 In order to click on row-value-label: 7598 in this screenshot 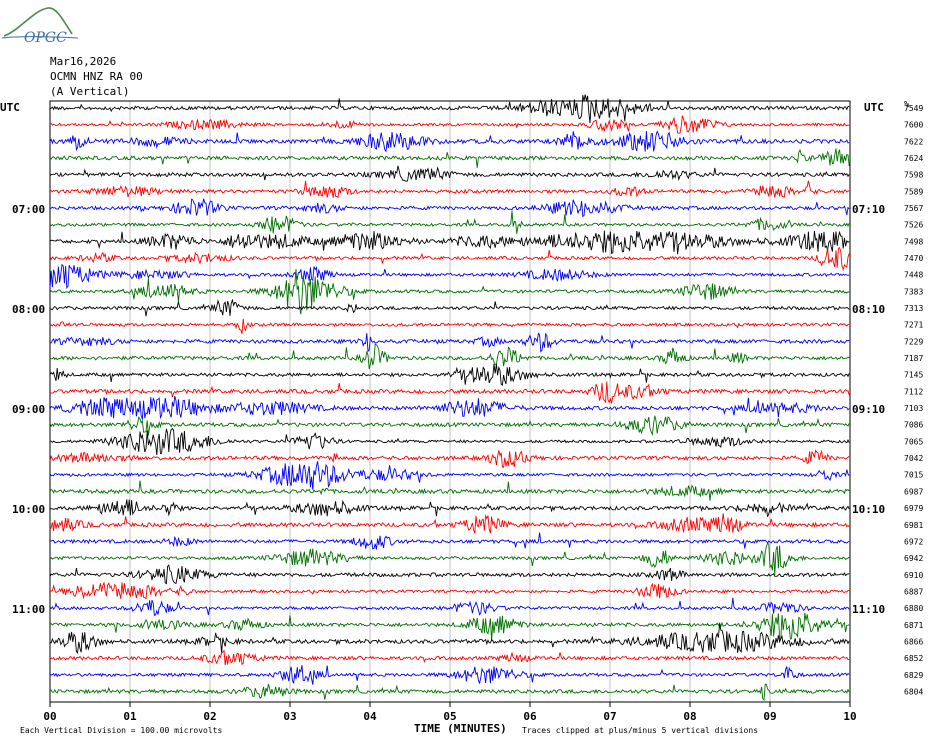, I will do `click(913, 175)`.